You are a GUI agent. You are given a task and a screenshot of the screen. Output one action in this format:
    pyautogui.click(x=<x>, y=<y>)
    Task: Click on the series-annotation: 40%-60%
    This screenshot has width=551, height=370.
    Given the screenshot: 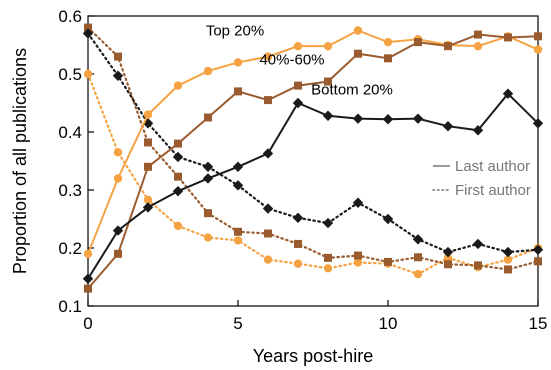 What is the action you would take?
    pyautogui.click(x=291, y=60)
    